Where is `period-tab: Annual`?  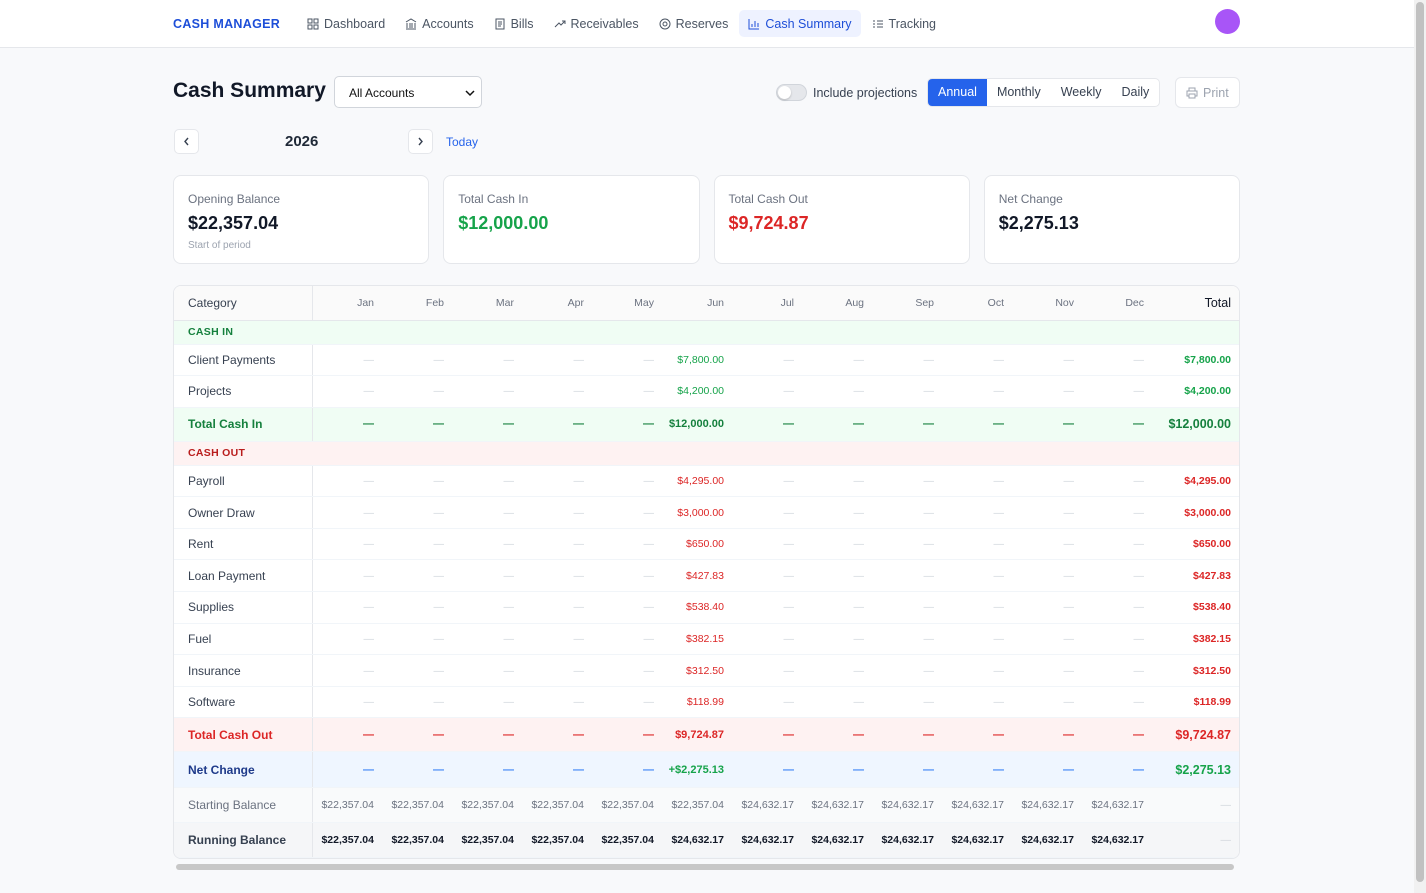 period-tab: Annual is located at coordinates (957, 92).